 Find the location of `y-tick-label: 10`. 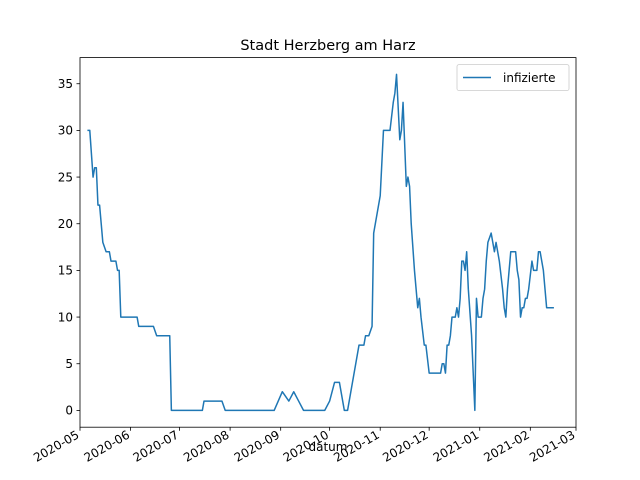

y-tick-label: 10 is located at coordinates (65, 317).